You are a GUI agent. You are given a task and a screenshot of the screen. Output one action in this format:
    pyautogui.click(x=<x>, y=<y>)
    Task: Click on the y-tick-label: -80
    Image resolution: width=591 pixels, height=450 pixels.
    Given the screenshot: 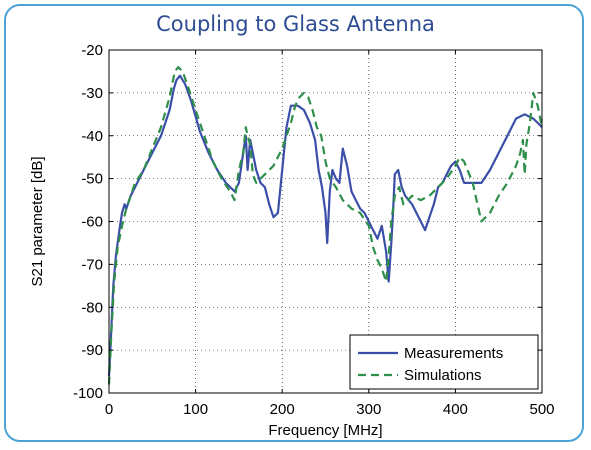 What is the action you would take?
    pyautogui.click(x=92, y=307)
    